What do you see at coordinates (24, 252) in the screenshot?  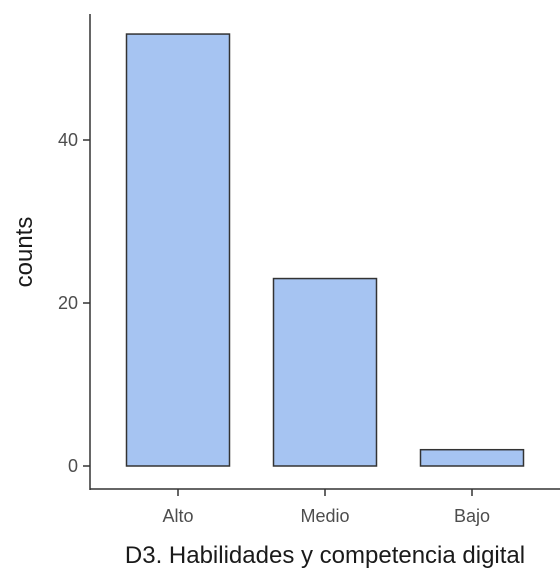 I see `y-axis-title: counts` at bounding box center [24, 252].